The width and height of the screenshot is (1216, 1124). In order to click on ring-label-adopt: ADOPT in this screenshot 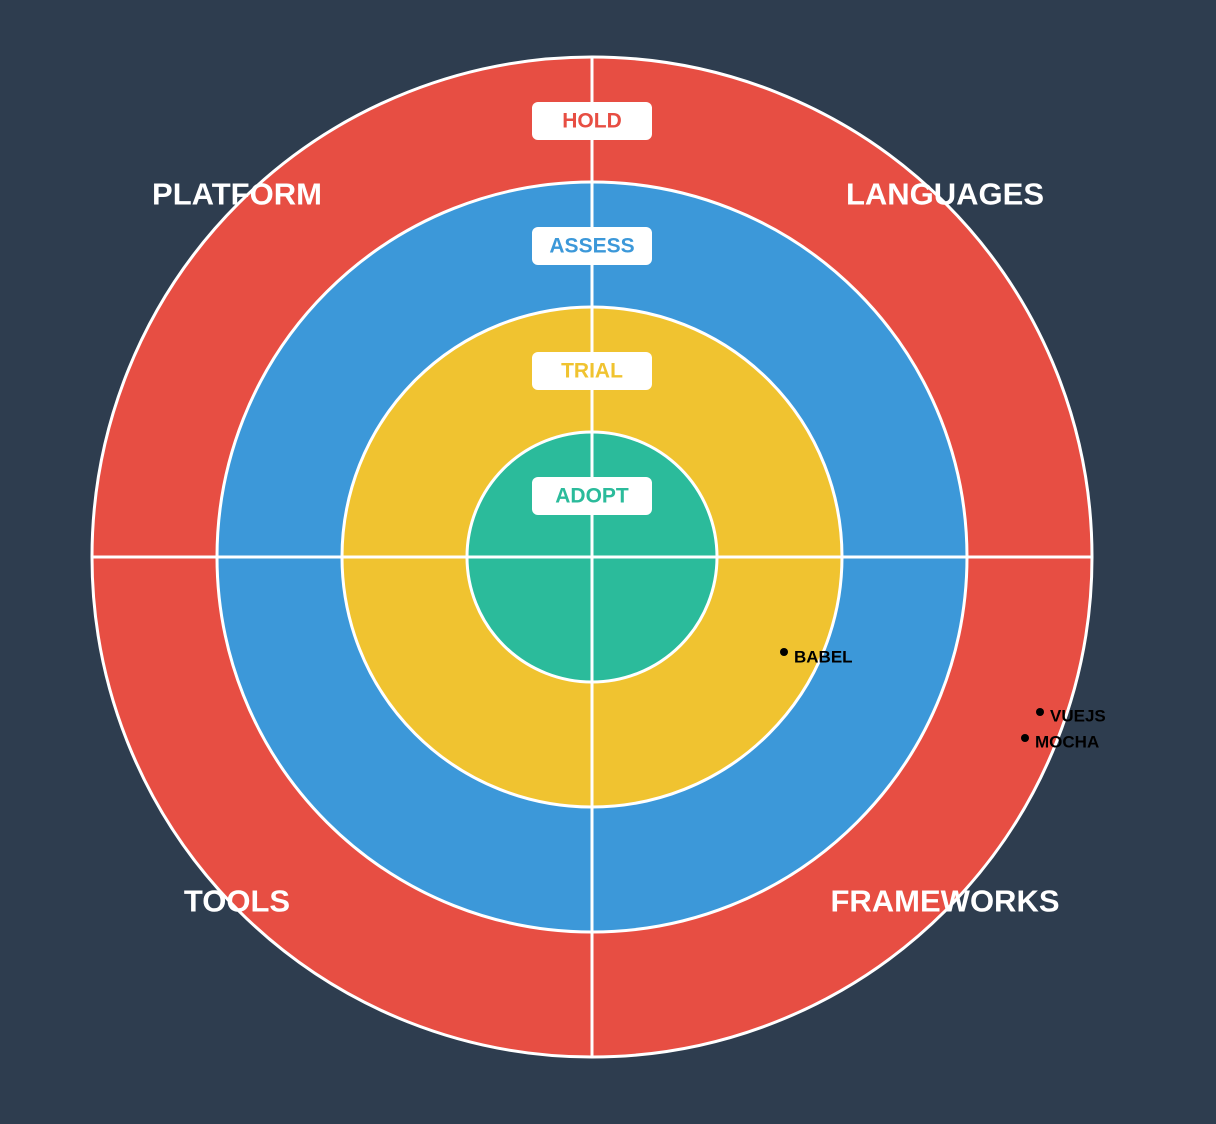, I will do `click(592, 496)`.